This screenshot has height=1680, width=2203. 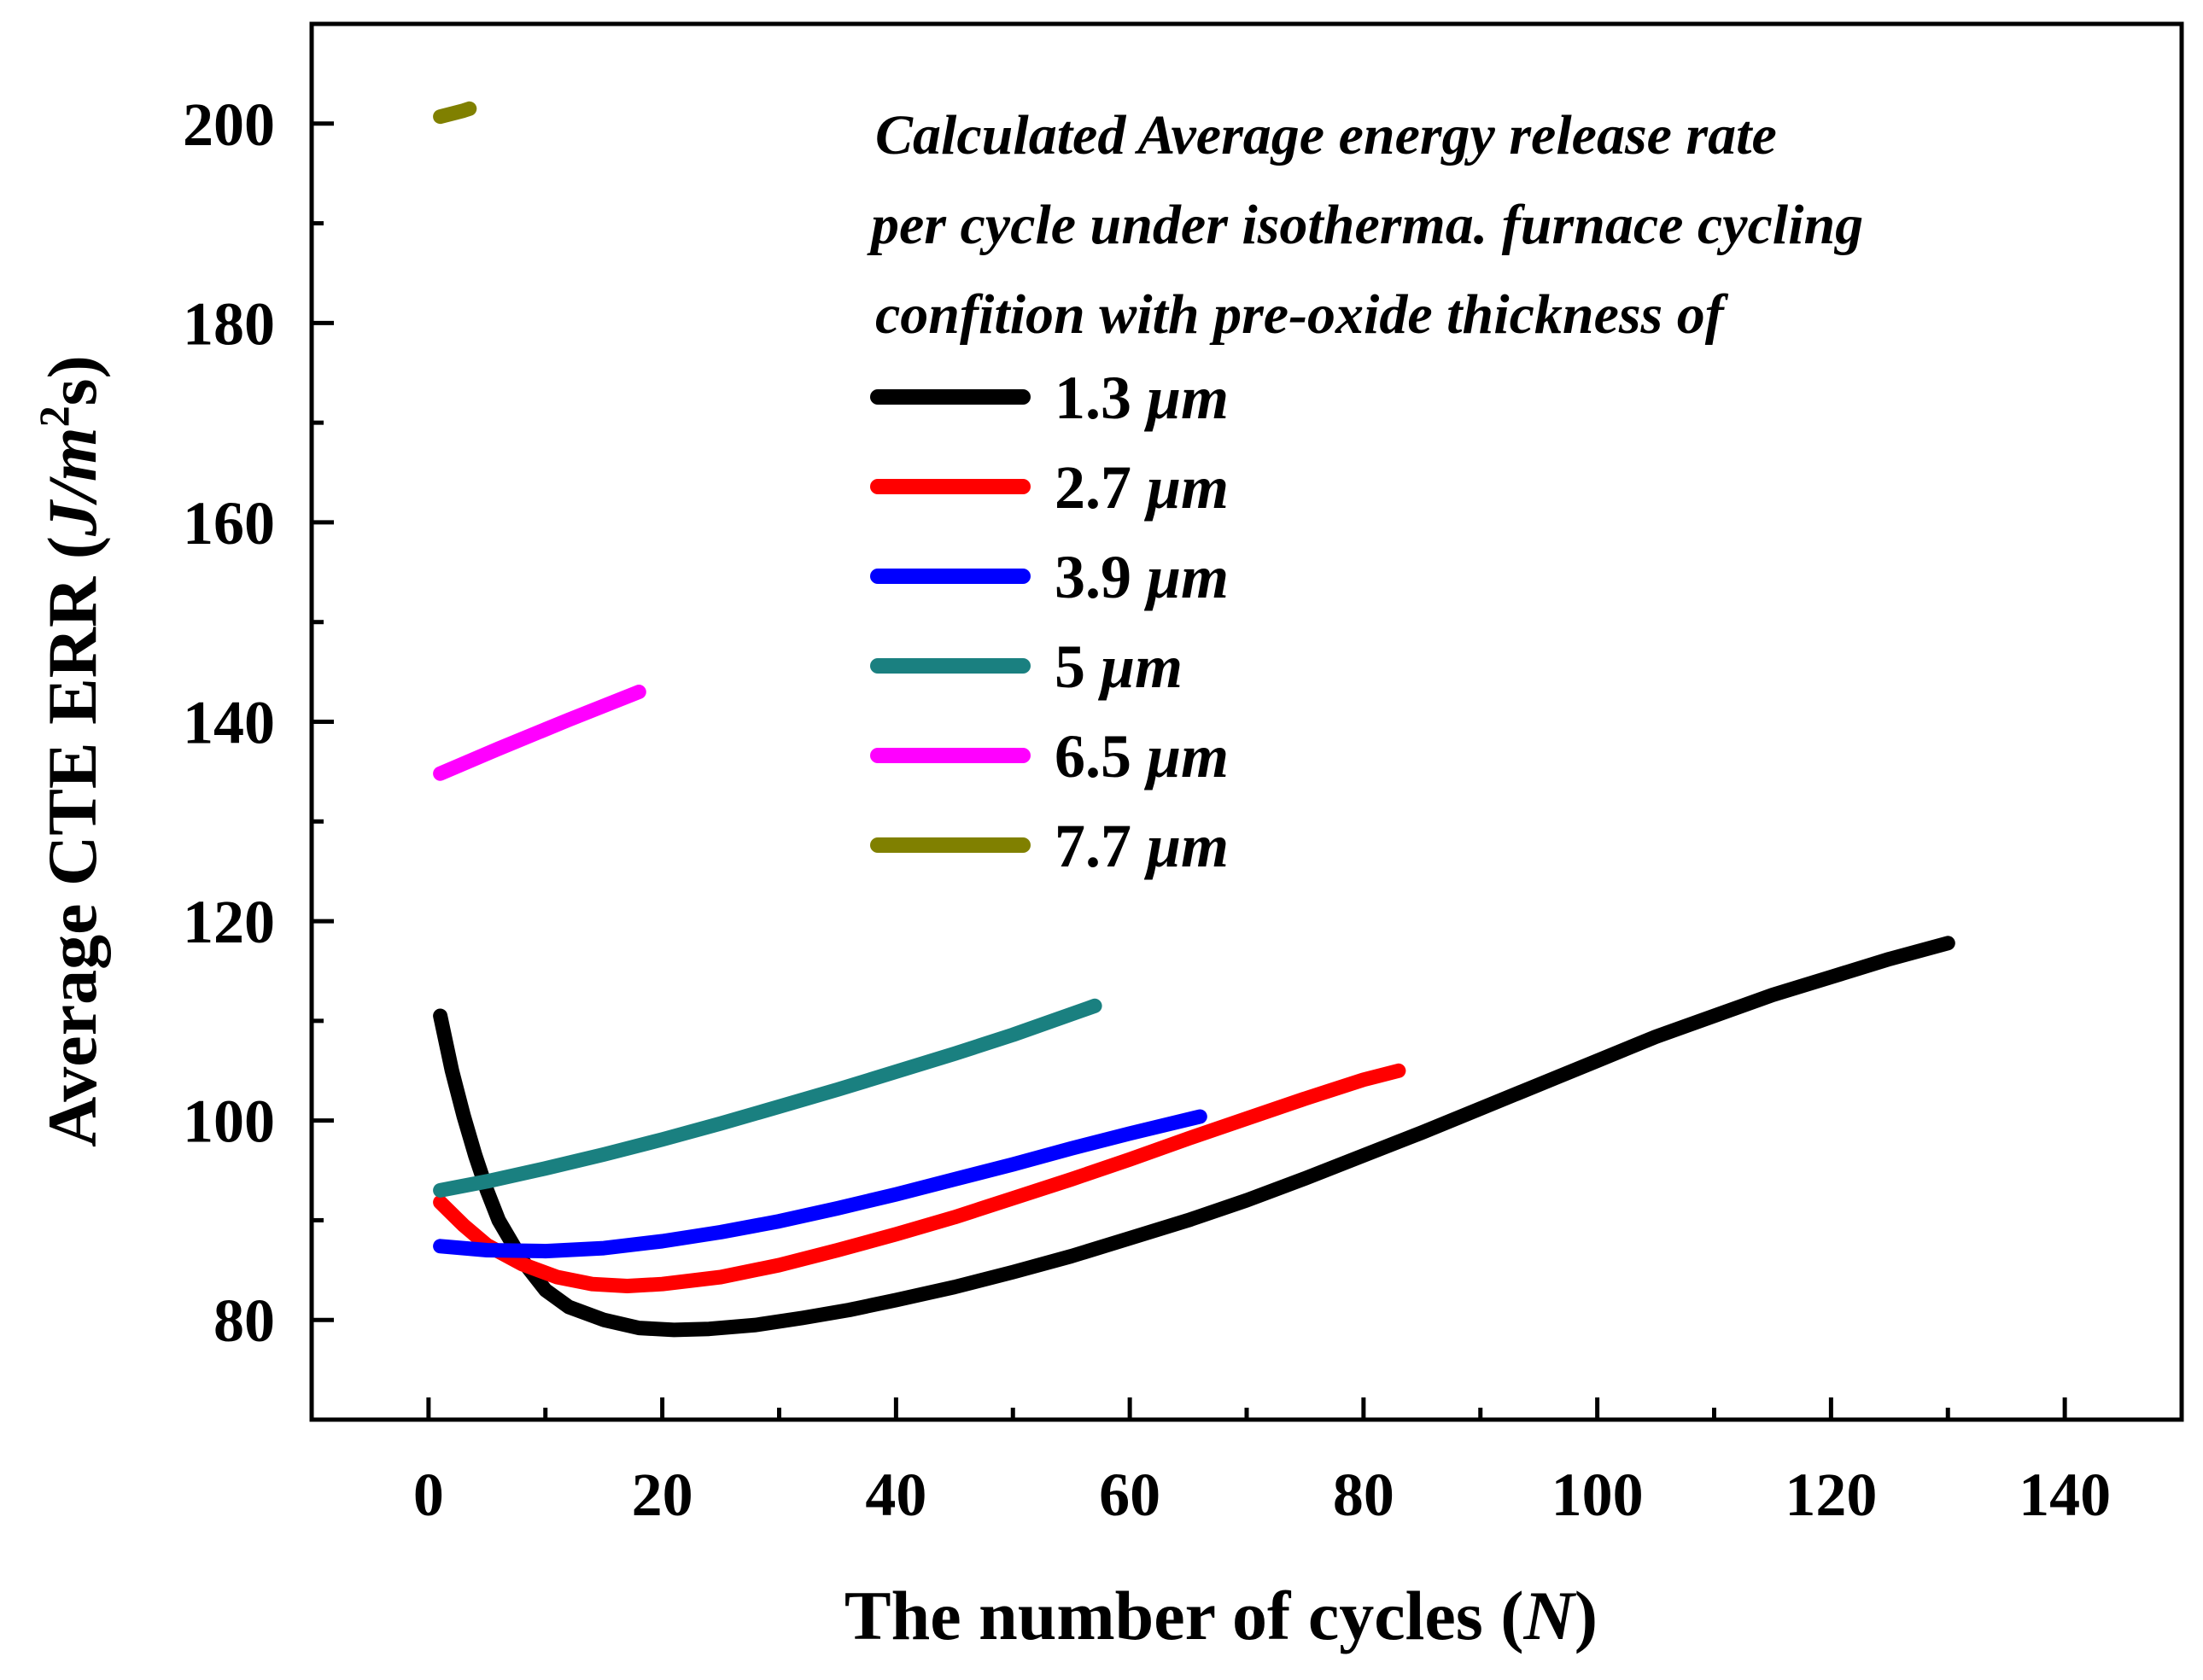 What do you see at coordinates (1326, 135) in the screenshot?
I see `legend-title-line-1: Calculated Average energy release rate` at bounding box center [1326, 135].